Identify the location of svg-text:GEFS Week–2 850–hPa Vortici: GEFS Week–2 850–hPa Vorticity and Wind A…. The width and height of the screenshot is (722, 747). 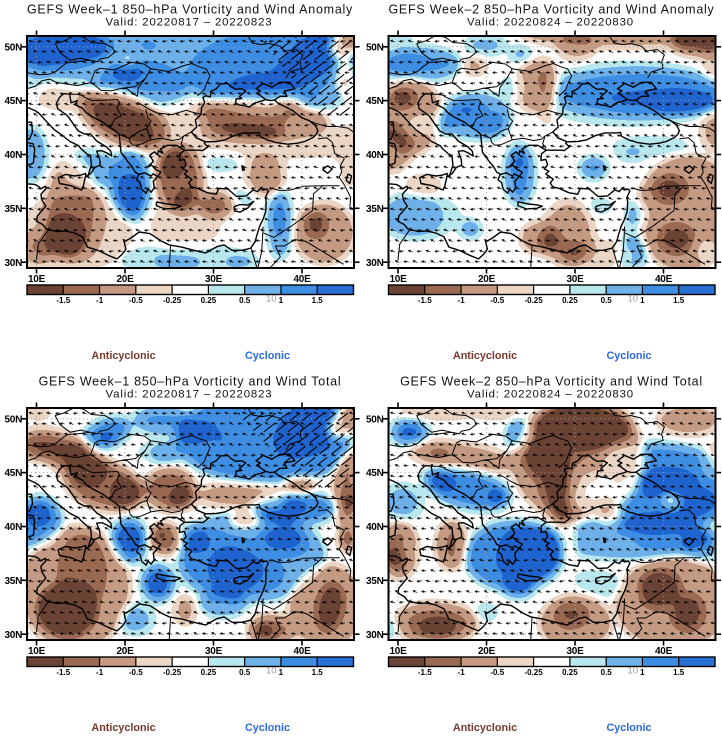
(551, 10).